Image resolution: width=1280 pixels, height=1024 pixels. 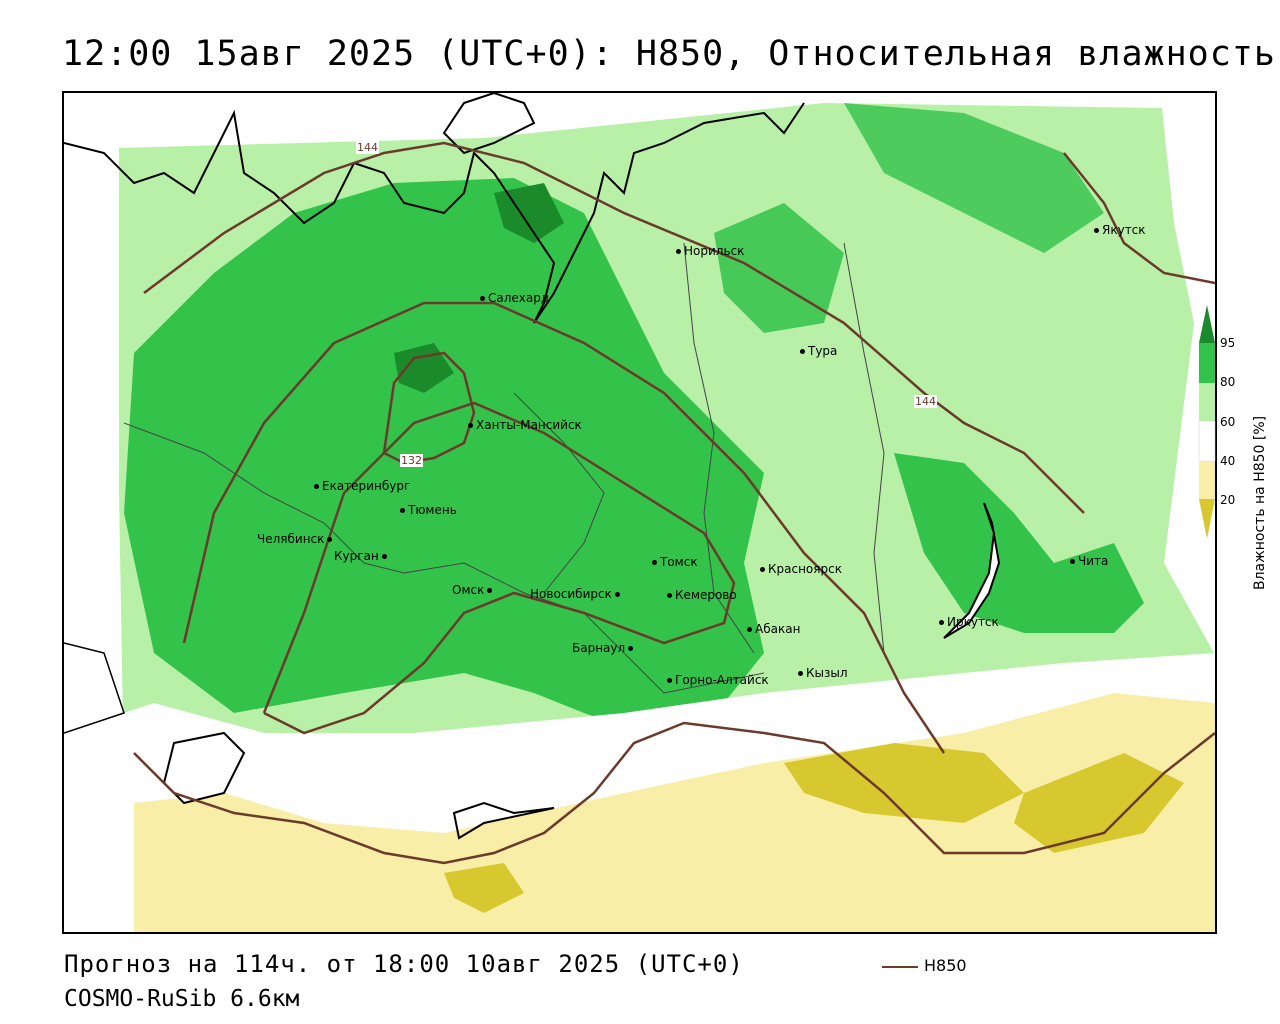 I want to click on humidity-zone-80-north, so click(x=779, y=268).